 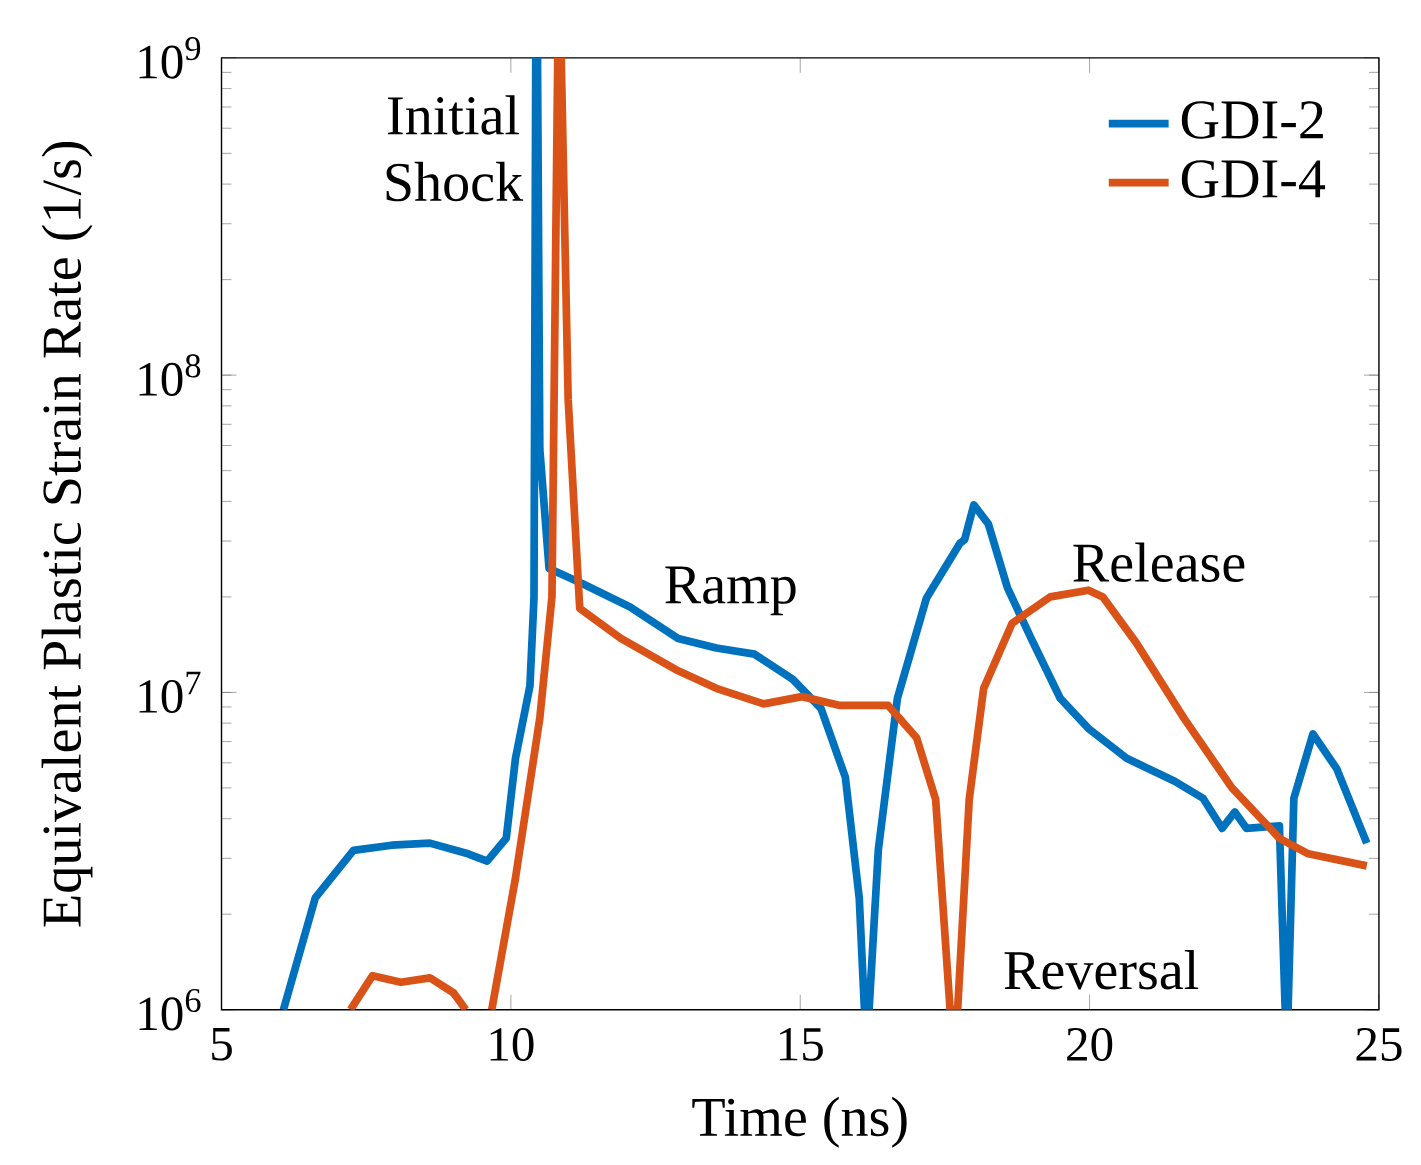 What do you see at coordinates (1379, 1044) in the screenshot?
I see `x-tick-label: 25` at bounding box center [1379, 1044].